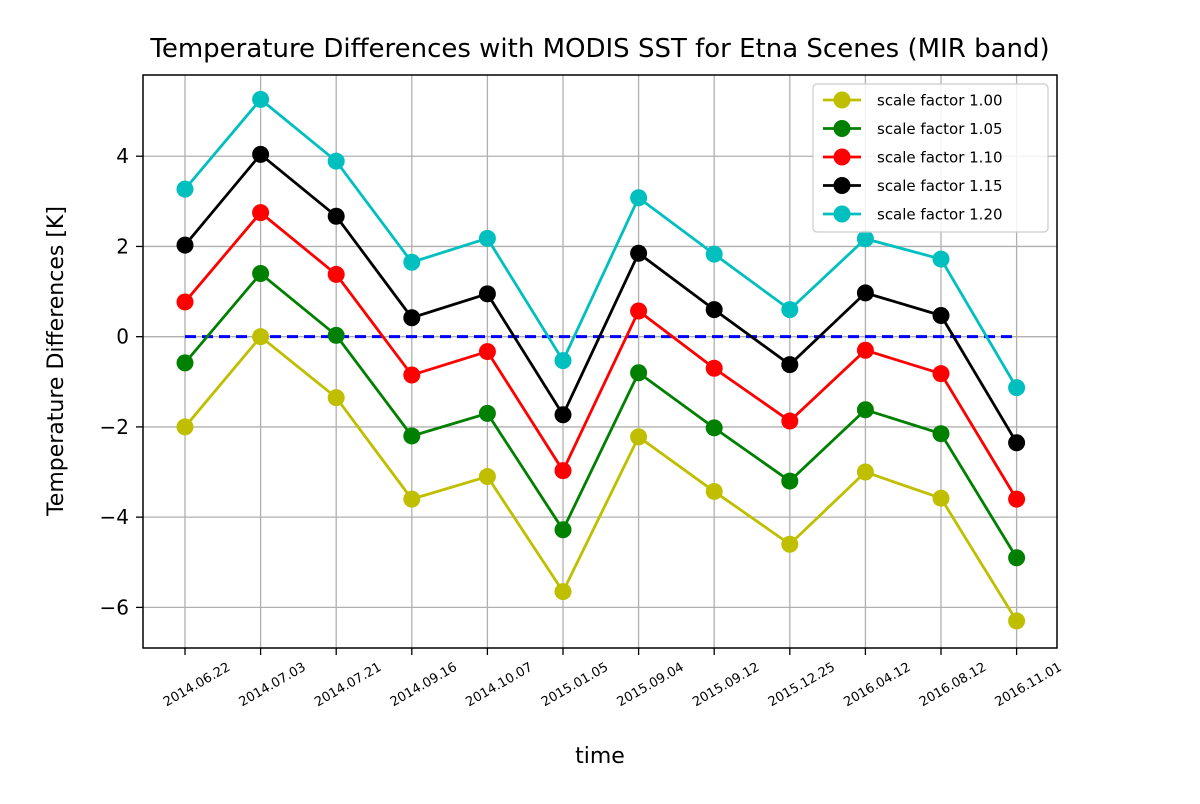  What do you see at coordinates (802, 685) in the screenshot?
I see `x-tick-label: 2015.12.25` at bounding box center [802, 685].